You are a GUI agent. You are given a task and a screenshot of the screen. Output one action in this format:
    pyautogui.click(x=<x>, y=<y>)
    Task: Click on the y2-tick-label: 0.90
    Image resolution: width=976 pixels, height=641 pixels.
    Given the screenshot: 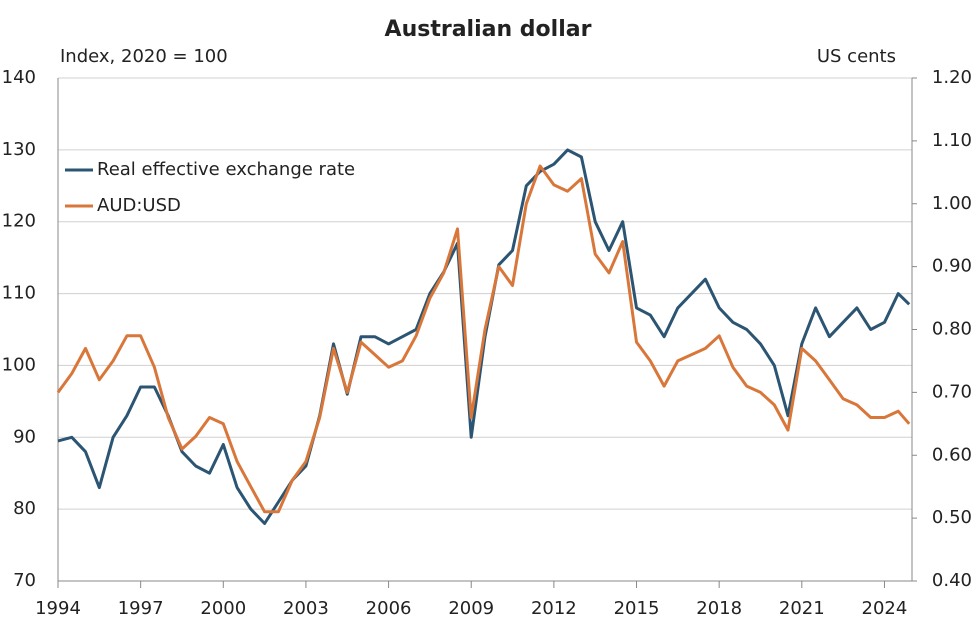 What is the action you would take?
    pyautogui.click(x=952, y=266)
    